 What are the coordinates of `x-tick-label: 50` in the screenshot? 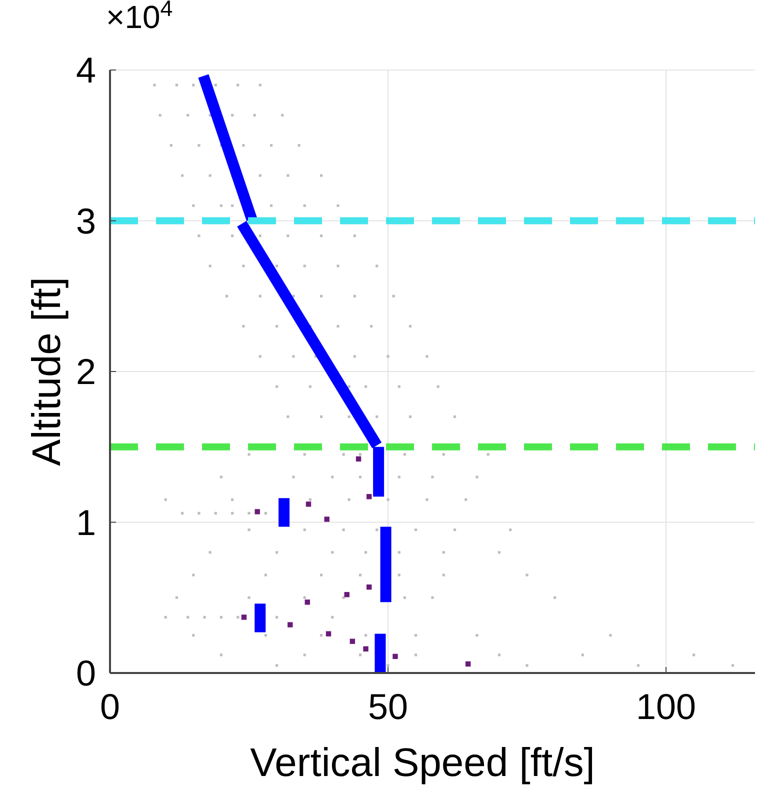 It's located at (388, 706).